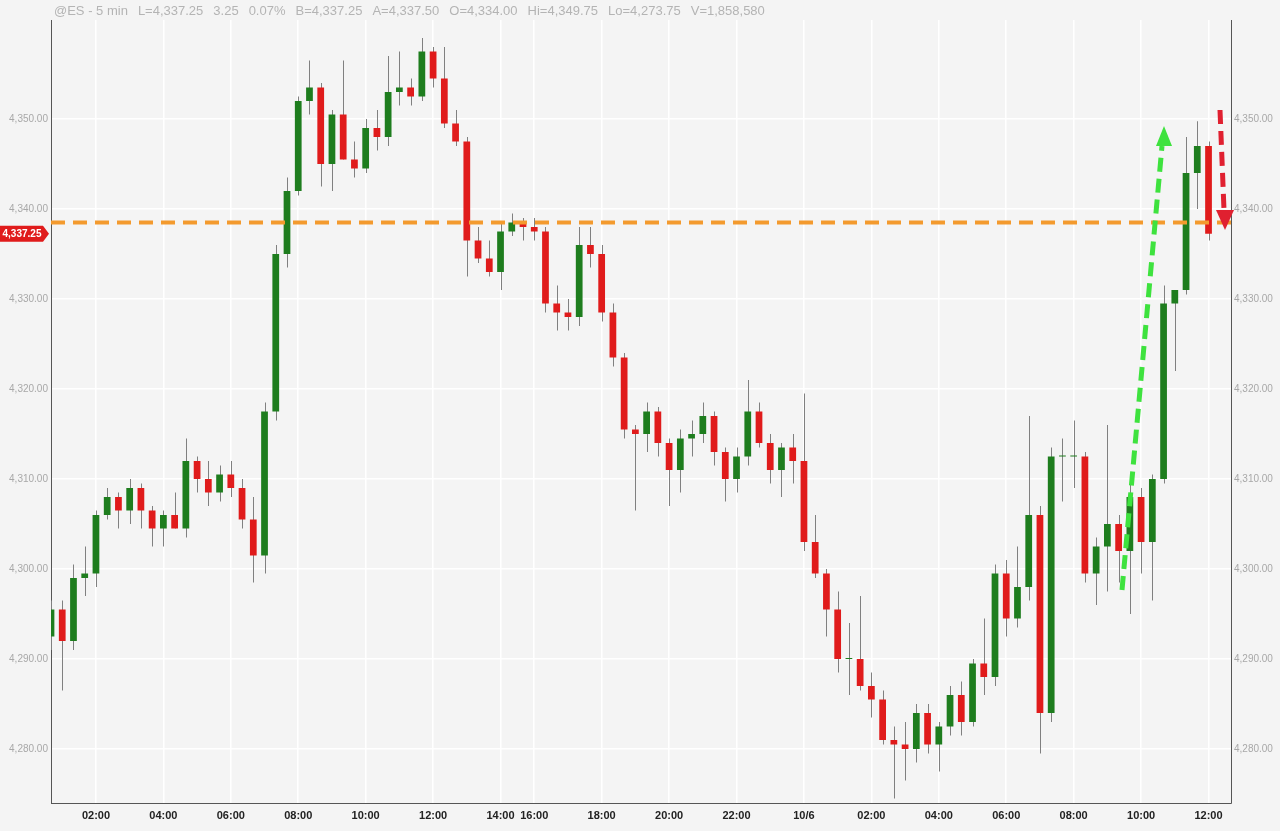 The image size is (1280, 831). I want to click on y-tick-label: 4,280.00, so click(29, 748).